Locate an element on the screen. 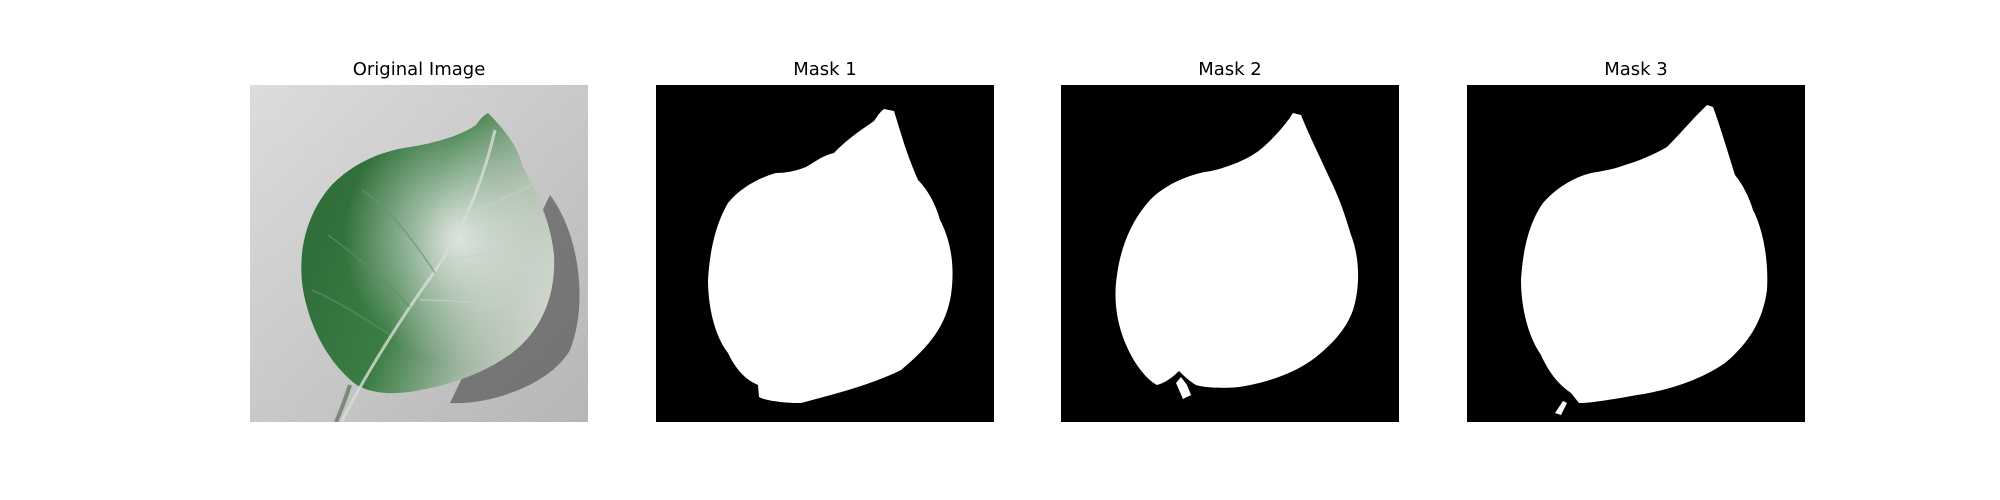 This screenshot has width=2000, height=500. panel-mask-3: Mask 3 is located at coordinates (1636, 240).